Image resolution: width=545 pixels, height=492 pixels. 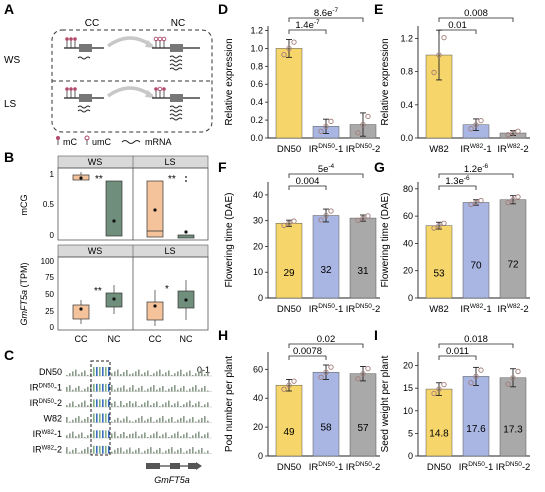 What do you see at coordinates (49, 311) in the screenshot?
I see `svg-text: 25` at bounding box center [49, 311].